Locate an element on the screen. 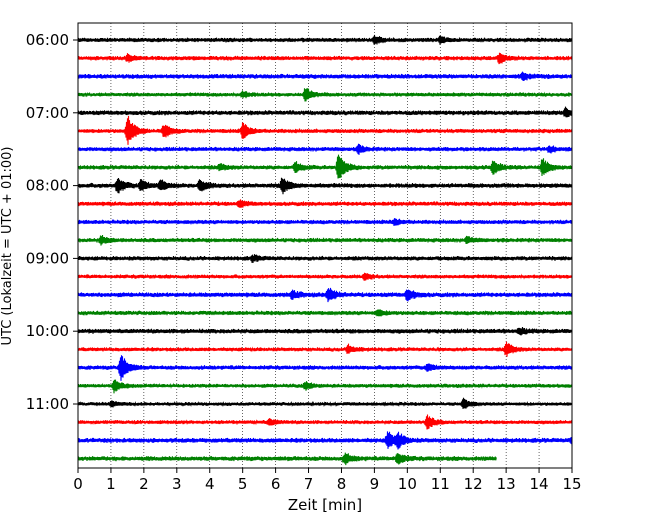 The width and height of the screenshot is (650, 520). y-axis-title: UTC (Lokalzeit = UTC + 01:00) is located at coordinates (7, 246).